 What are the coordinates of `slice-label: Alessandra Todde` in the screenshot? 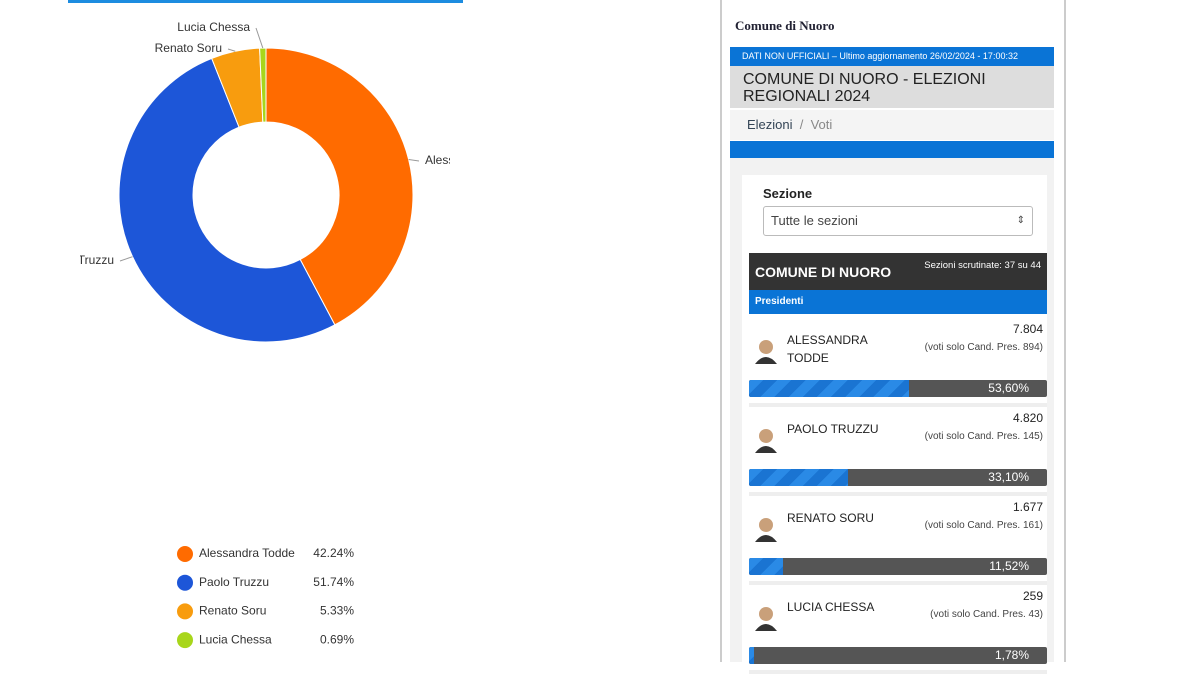 It's located at (473, 160).